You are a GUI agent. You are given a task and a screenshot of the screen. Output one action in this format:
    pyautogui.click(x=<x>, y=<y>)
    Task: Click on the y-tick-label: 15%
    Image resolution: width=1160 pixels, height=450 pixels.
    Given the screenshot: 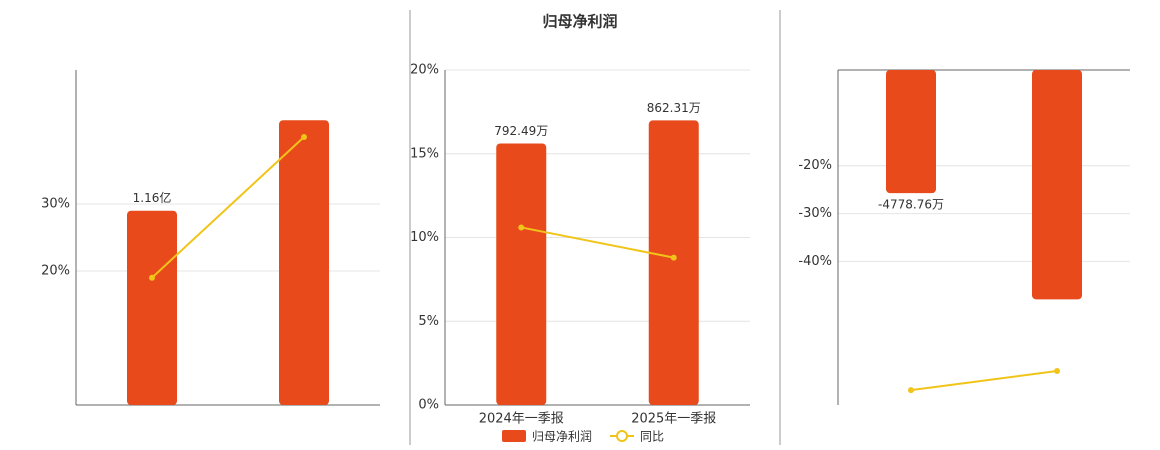 What is the action you would take?
    pyautogui.click(x=424, y=153)
    